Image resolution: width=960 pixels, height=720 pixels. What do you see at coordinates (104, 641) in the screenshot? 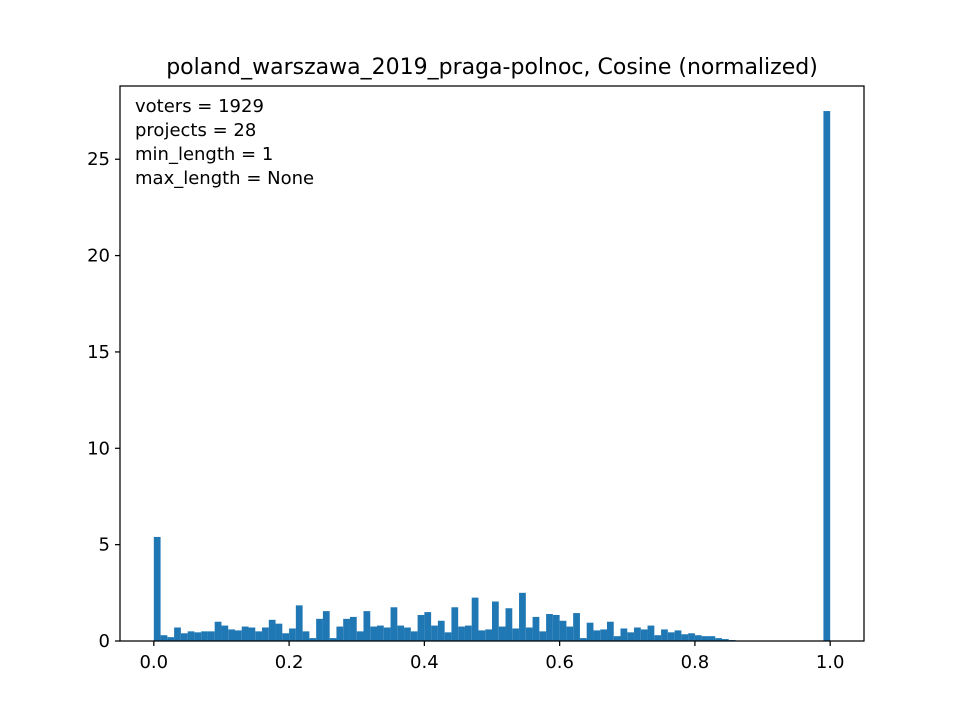
I see `y-tick-label: 0` at bounding box center [104, 641].